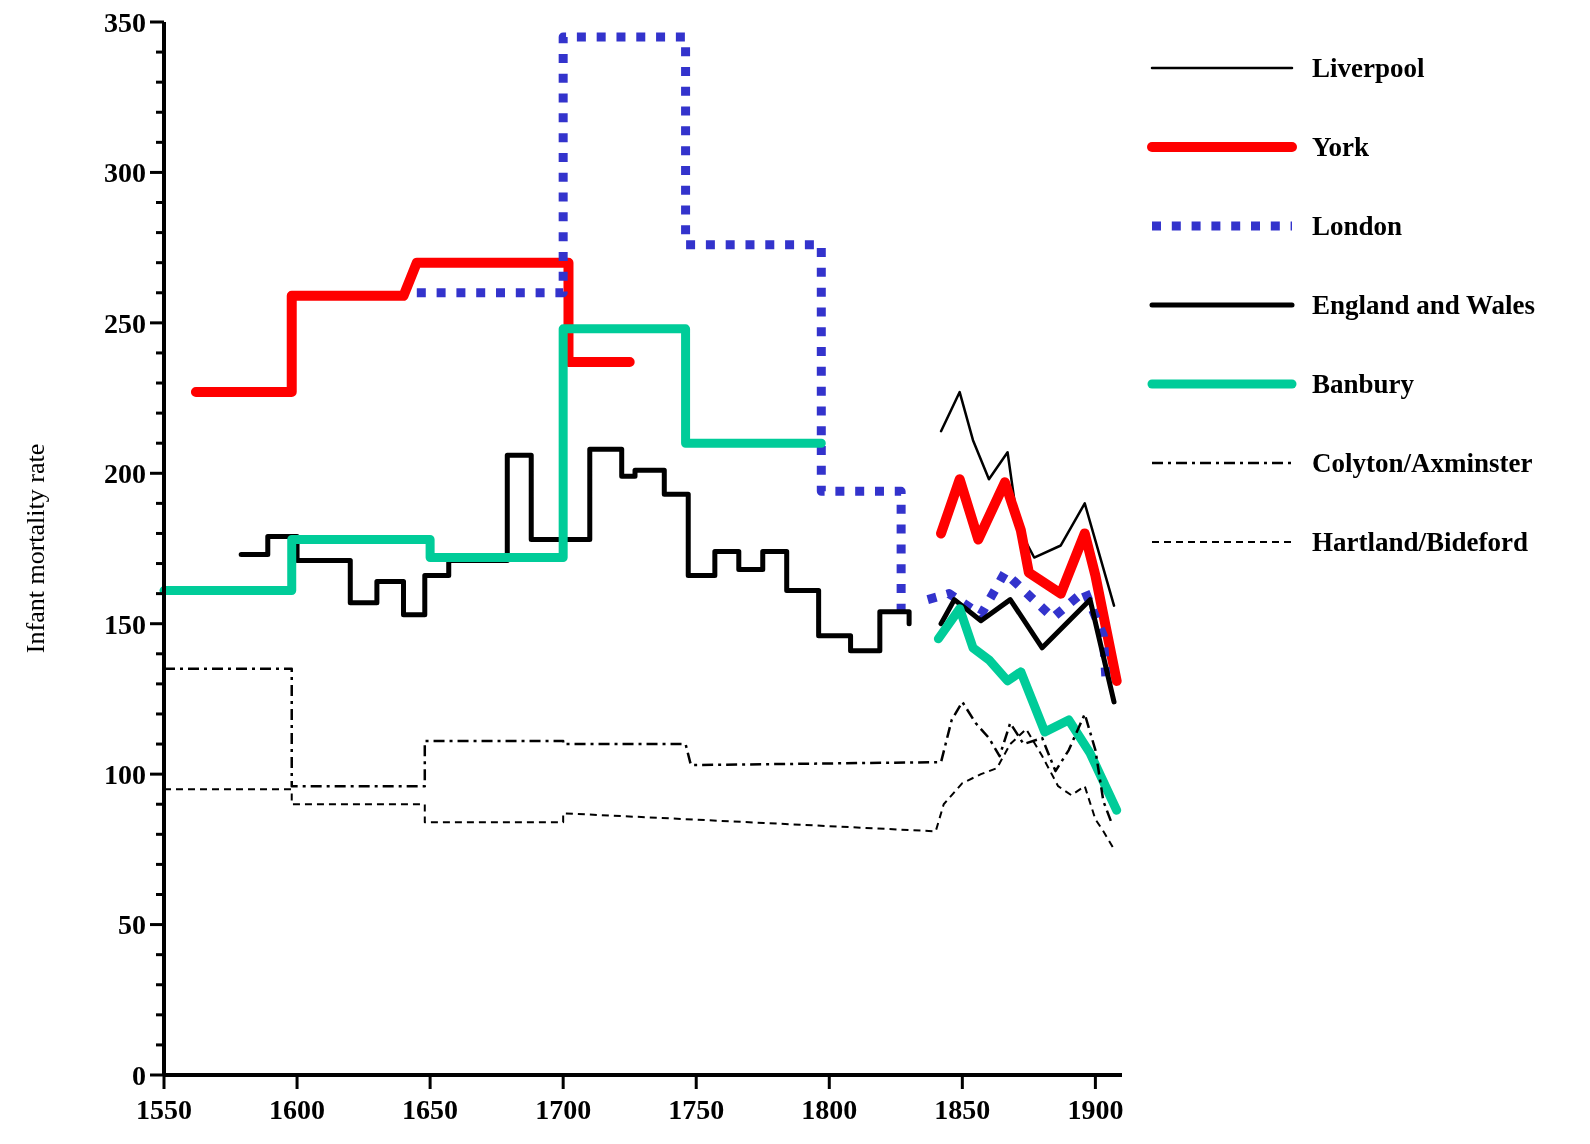 The height and width of the screenshot is (1144, 1590). What do you see at coordinates (1368, 68) in the screenshot?
I see `text: Liverpool` at bounding box center [1368, 68].